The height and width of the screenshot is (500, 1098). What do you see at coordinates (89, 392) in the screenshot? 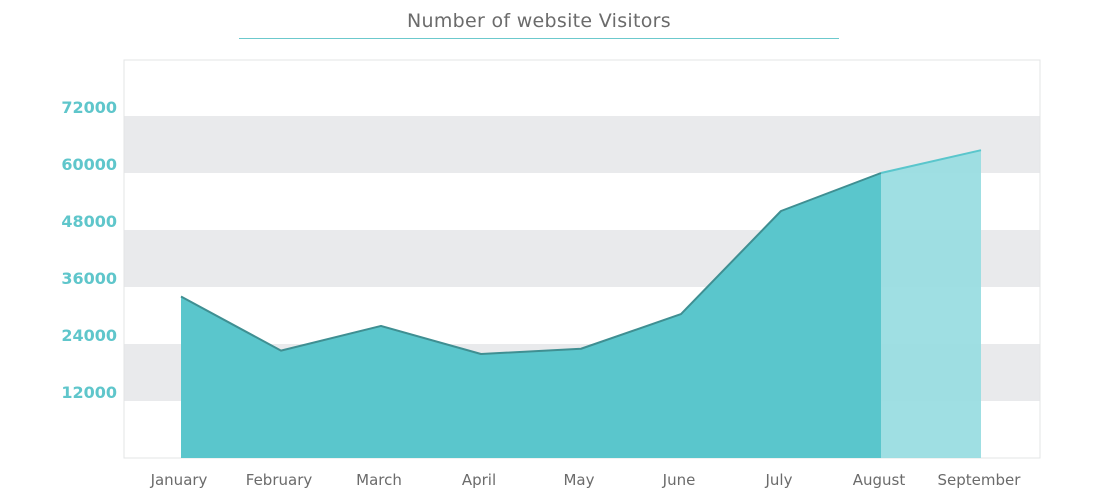
I see `y-tick-label: 12000` at bounding box center [89, 392].